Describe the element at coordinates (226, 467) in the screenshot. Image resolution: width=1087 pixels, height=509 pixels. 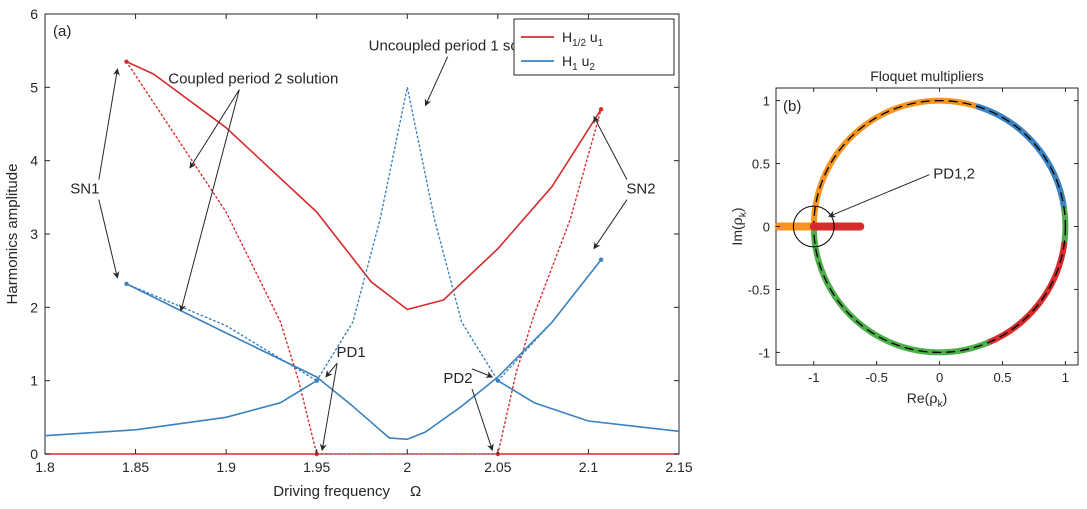
I see `x-tick-label: 1.9` at that location.